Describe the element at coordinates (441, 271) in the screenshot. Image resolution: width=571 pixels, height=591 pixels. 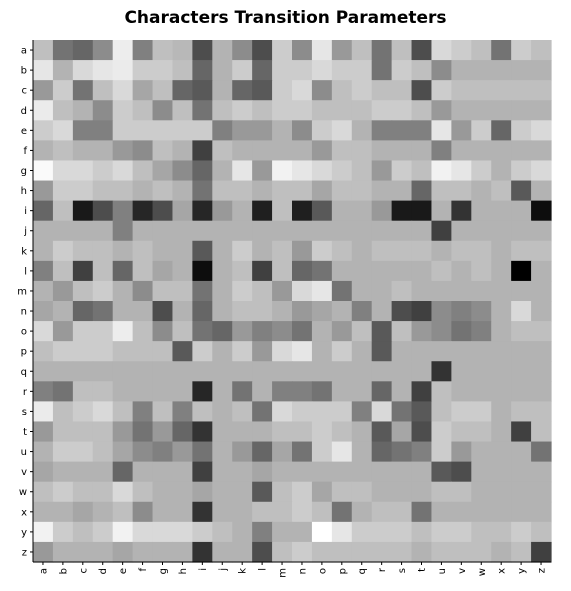
I see `heatmap-cell-l-u` at that location.